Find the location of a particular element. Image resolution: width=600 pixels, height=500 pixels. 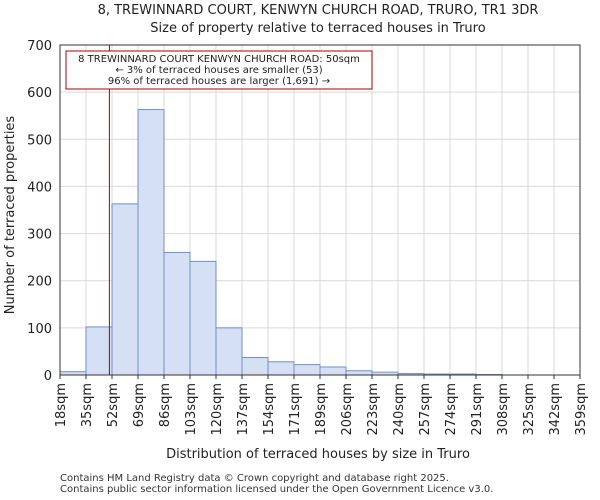

x-tick-label: 257sqm is located at coordinates (425, 409).